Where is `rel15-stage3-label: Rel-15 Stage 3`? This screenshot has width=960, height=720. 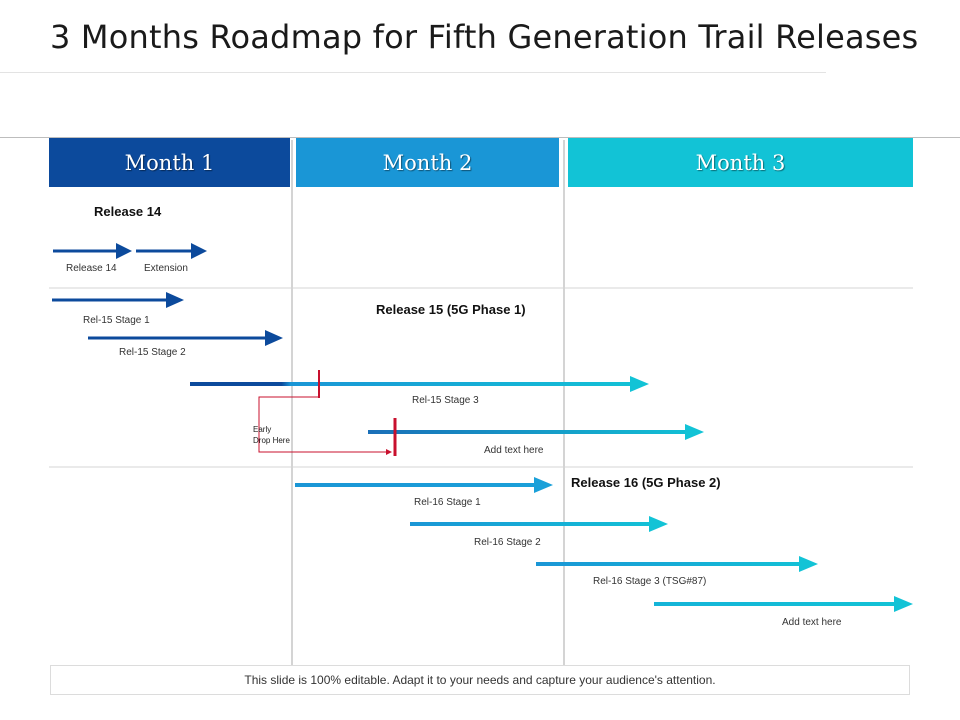
rel15-stage3-label: Rel-15 Stage 3 is located at coordinates (445, 400).